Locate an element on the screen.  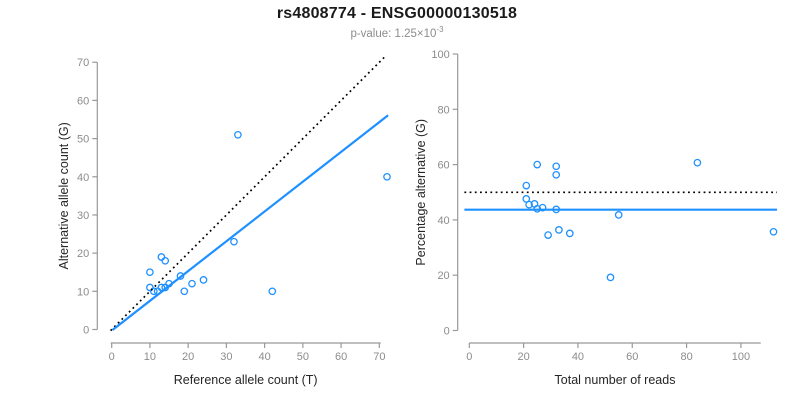
chart-subtitle: p-value: 1.25×10-3 is located at coordinates (397, 32).